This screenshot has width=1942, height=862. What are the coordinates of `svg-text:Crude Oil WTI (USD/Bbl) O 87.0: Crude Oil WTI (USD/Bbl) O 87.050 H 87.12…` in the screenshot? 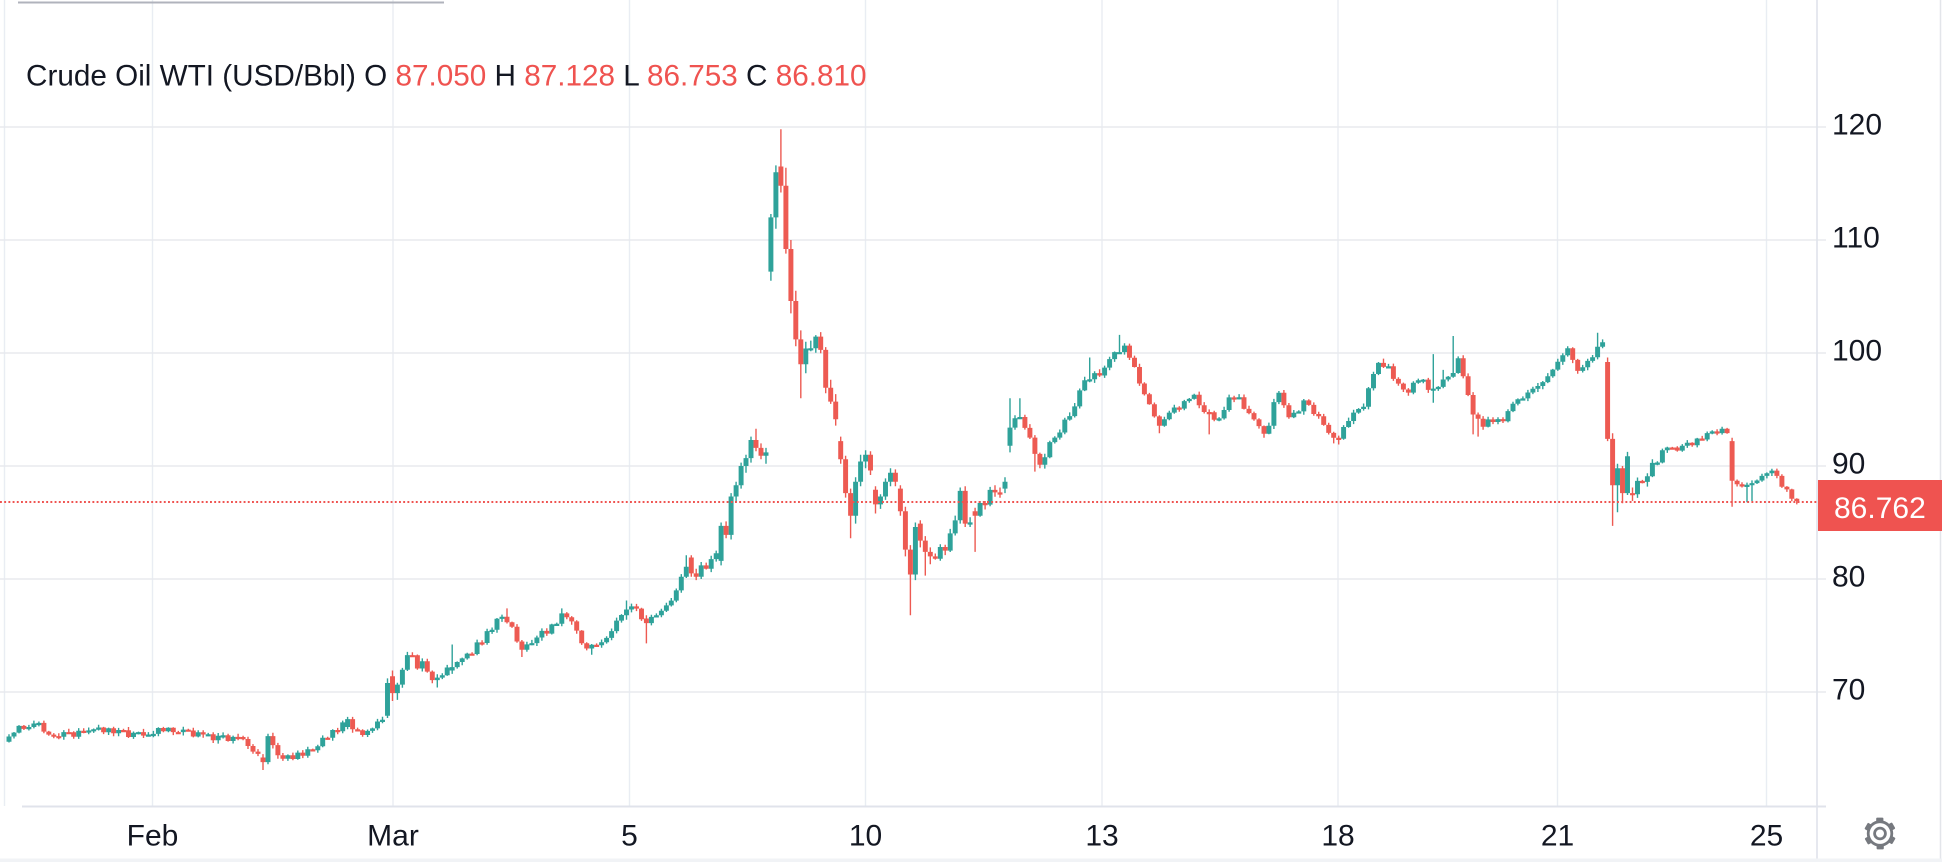 It's located at (446, 76).